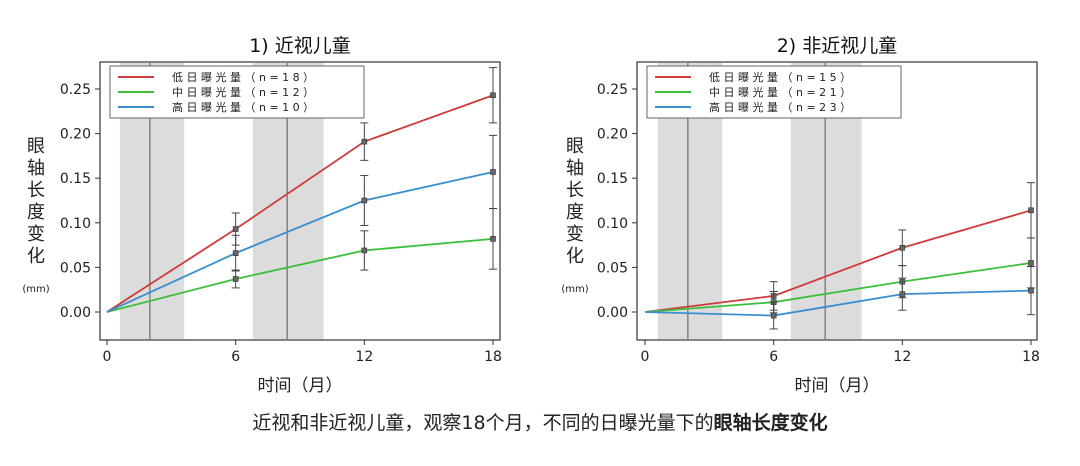  Describe the element at coordinates (243, 92) in the screenshot. I see `legend-label: 中 日 曝 光 量 （ n = 1 2 ）` at that location.